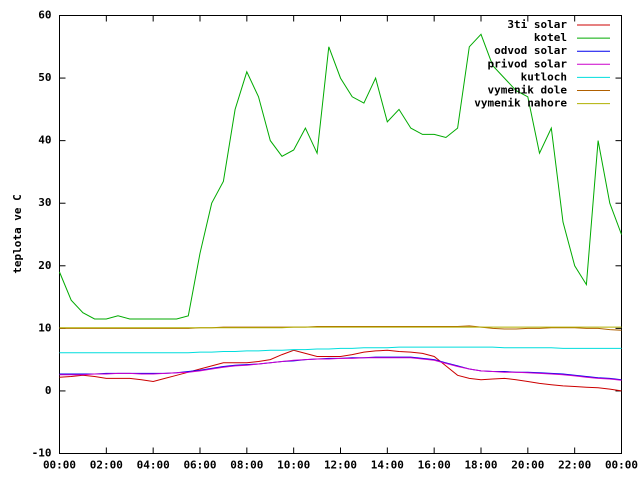 Image resolution: width=640 pixels, height=480 pixels. I want to click on y-axis-label: teplota ve C, so click(17, 233).